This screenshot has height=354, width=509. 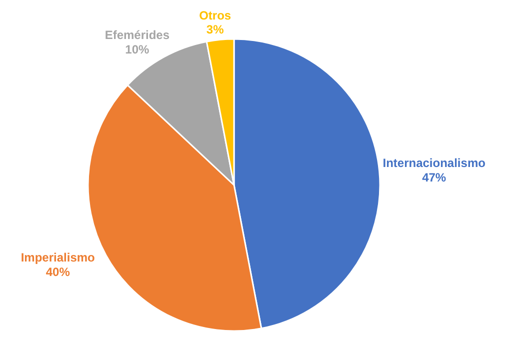 I want to click on slice-label: Efemérides, so click(x=137, y=35).